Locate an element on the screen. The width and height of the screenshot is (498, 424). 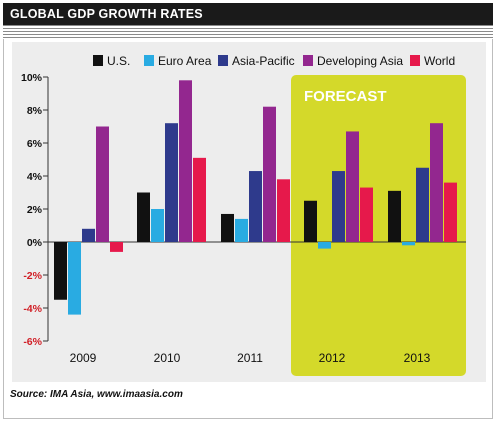
forecast-label: FORECAST is located at coordinates (345, 96).